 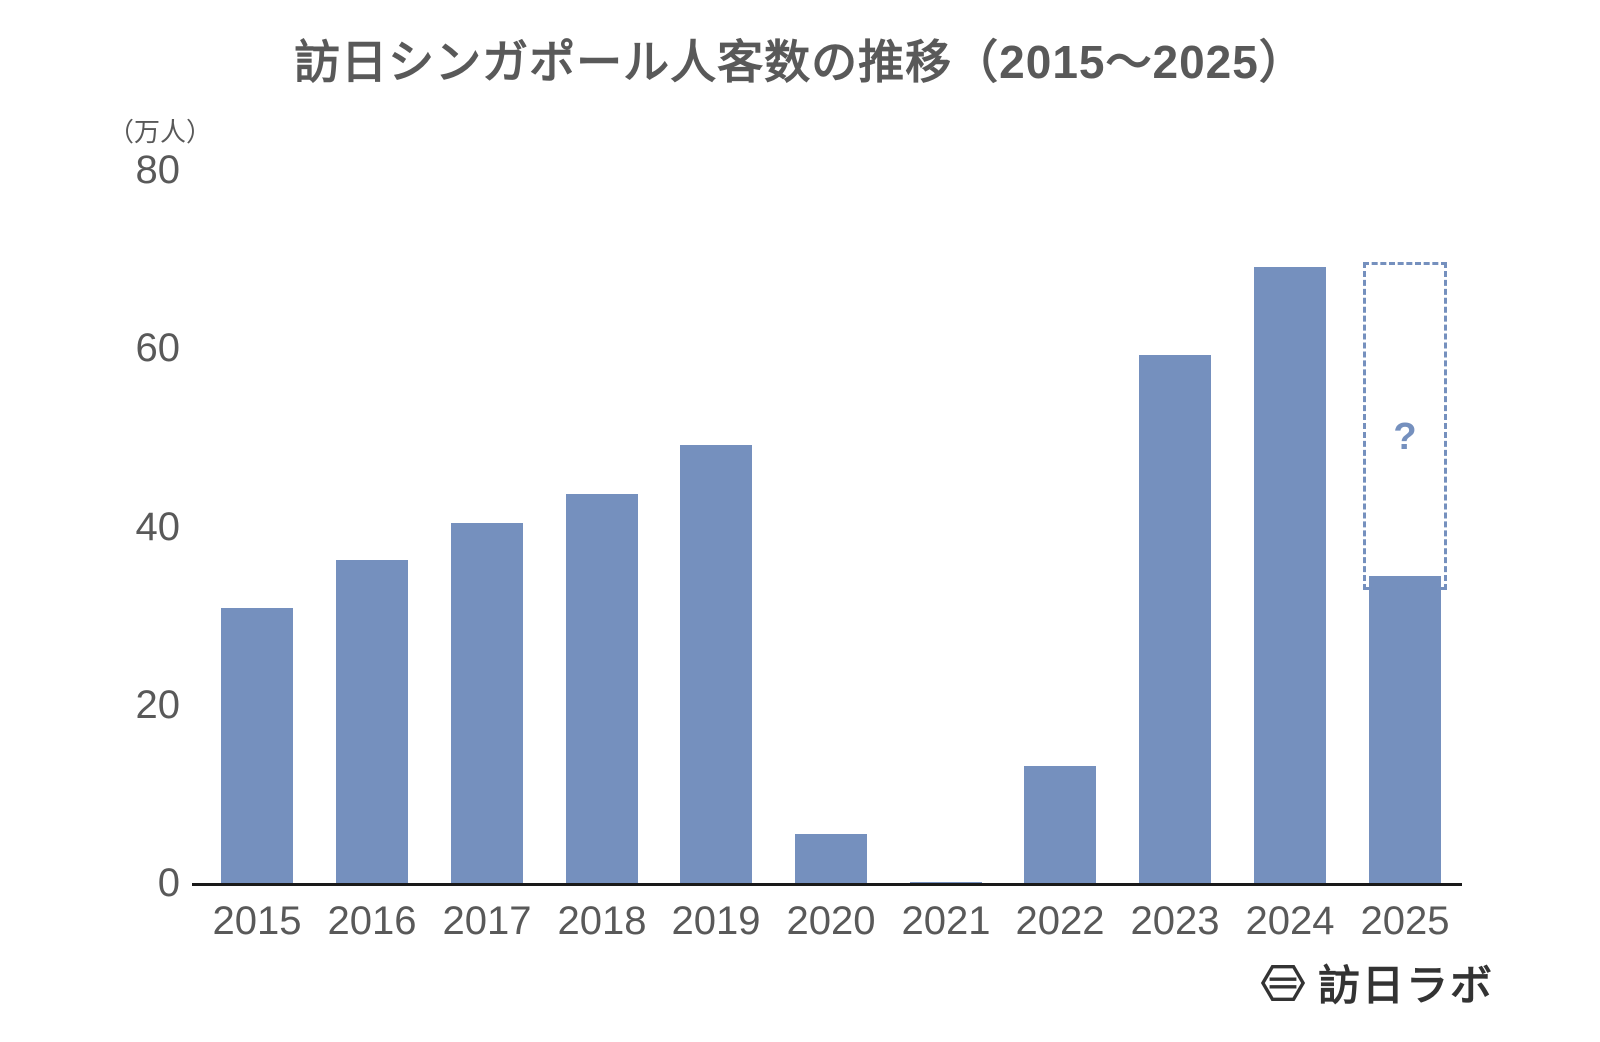 I want to click on x-tick-label: 2022, so click(x=1060, y=921).